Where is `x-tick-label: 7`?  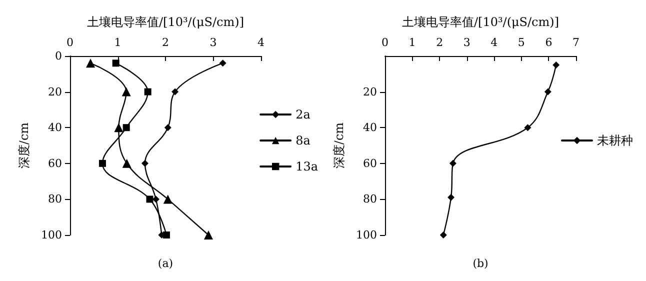
x-tick-label: 7 is located at coordinates (576, 42).